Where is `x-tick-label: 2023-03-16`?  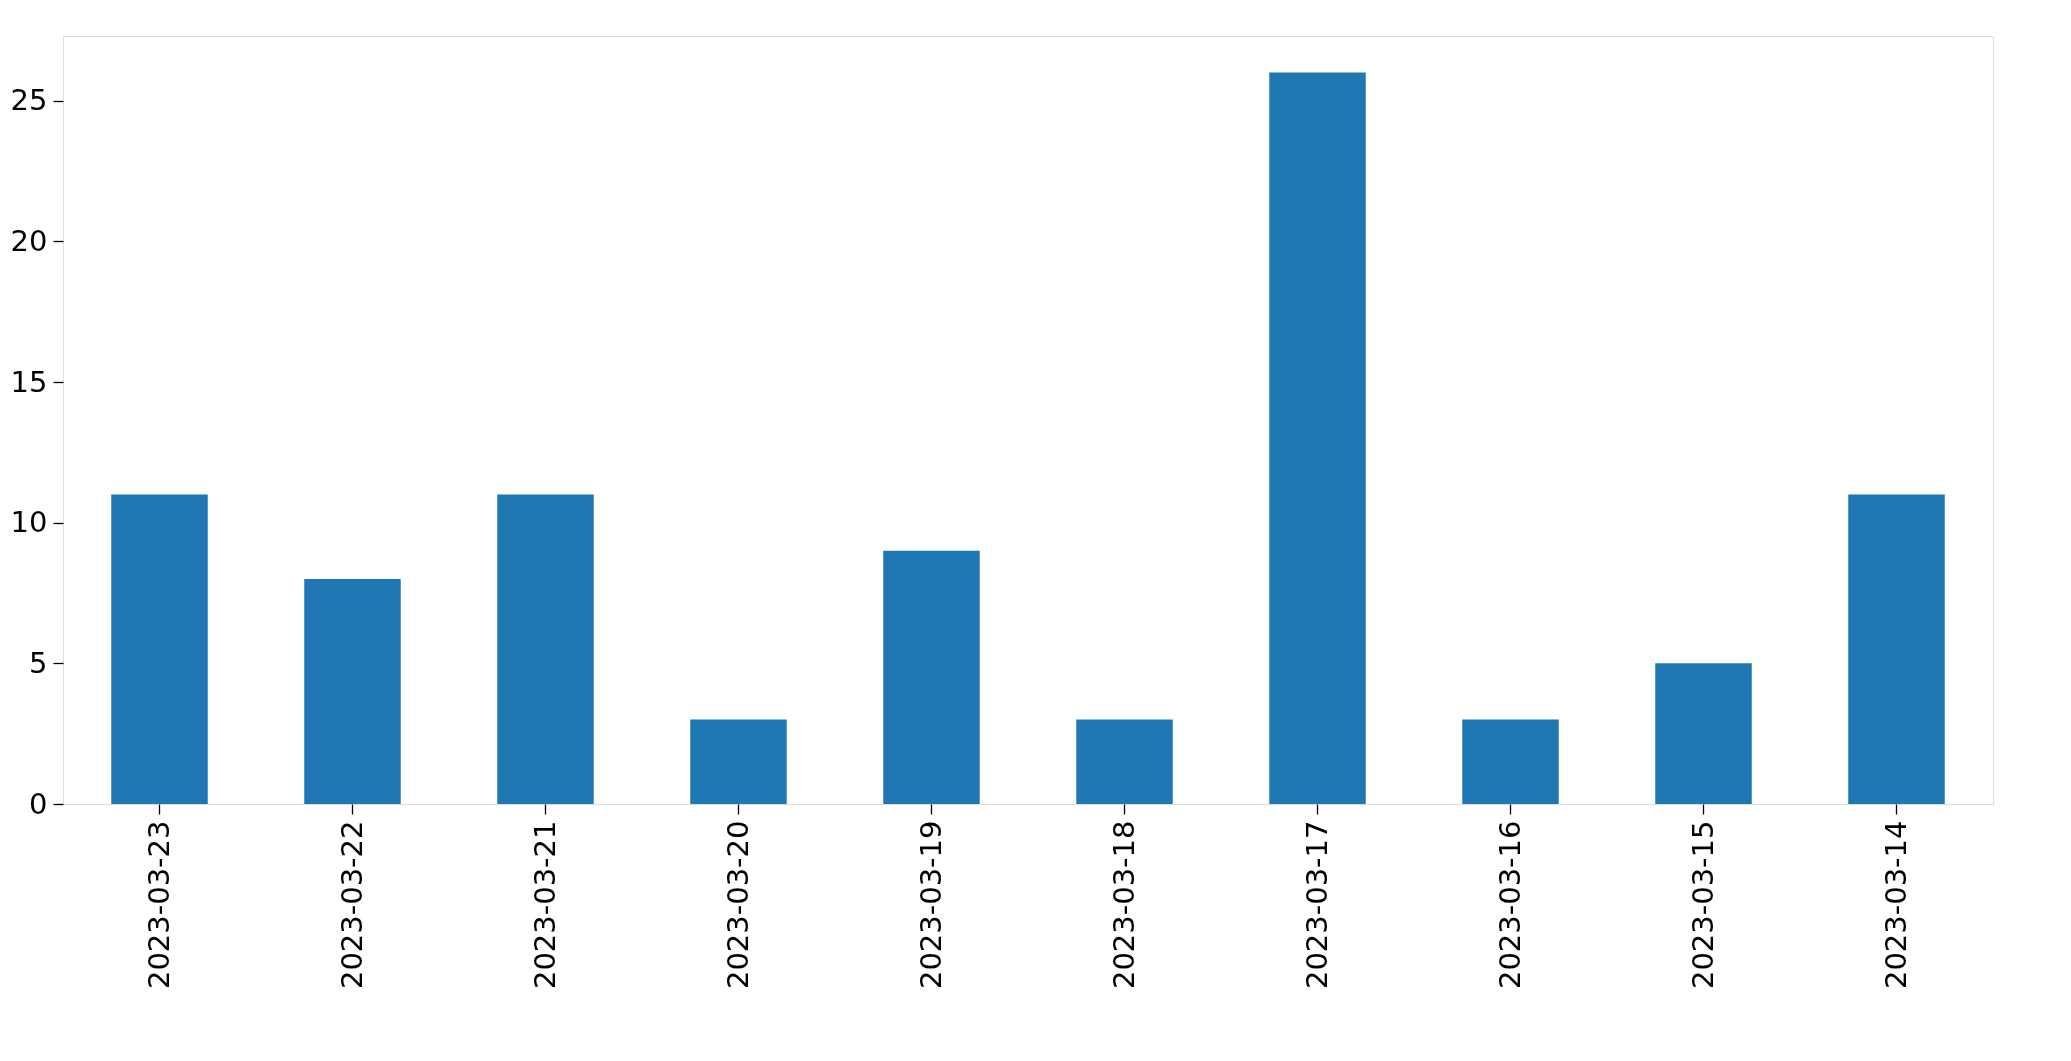
x-tick-label: 2023-03-16 is located at coordinates (1509, 905).